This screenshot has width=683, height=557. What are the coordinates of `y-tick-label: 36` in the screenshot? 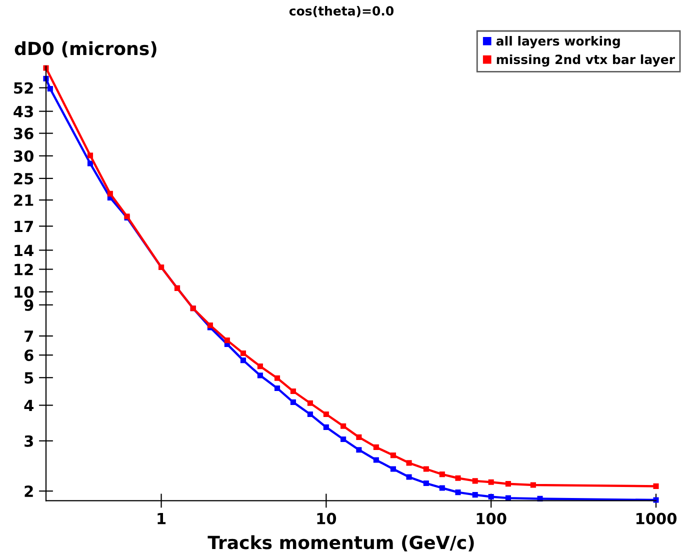 It's located at (24, 134).